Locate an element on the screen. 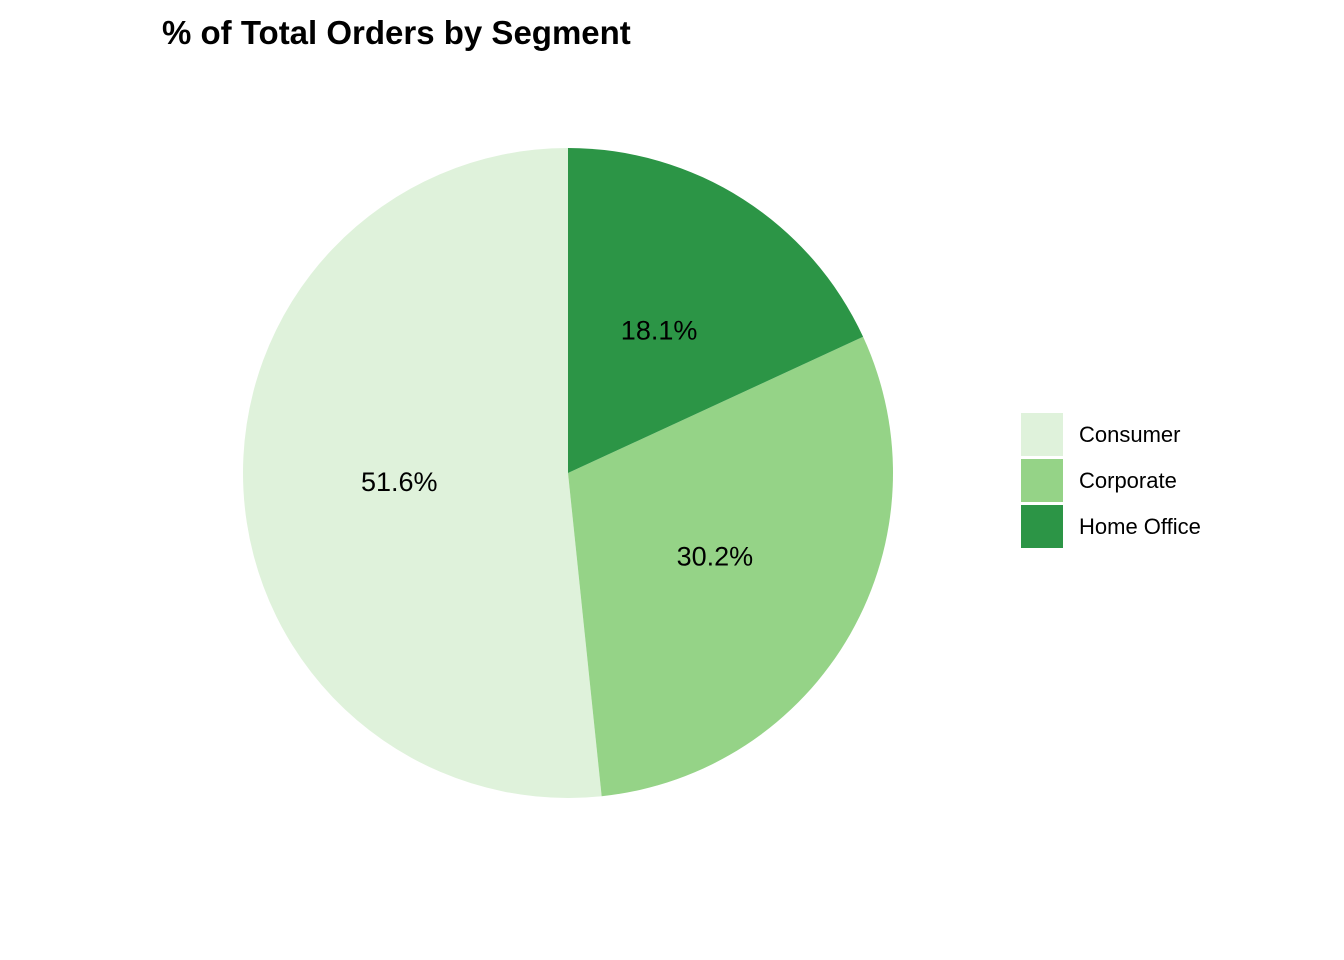 The image size is (1344, 960). legend-label-consumer: Consumer is located at coordinates (1129, 434).